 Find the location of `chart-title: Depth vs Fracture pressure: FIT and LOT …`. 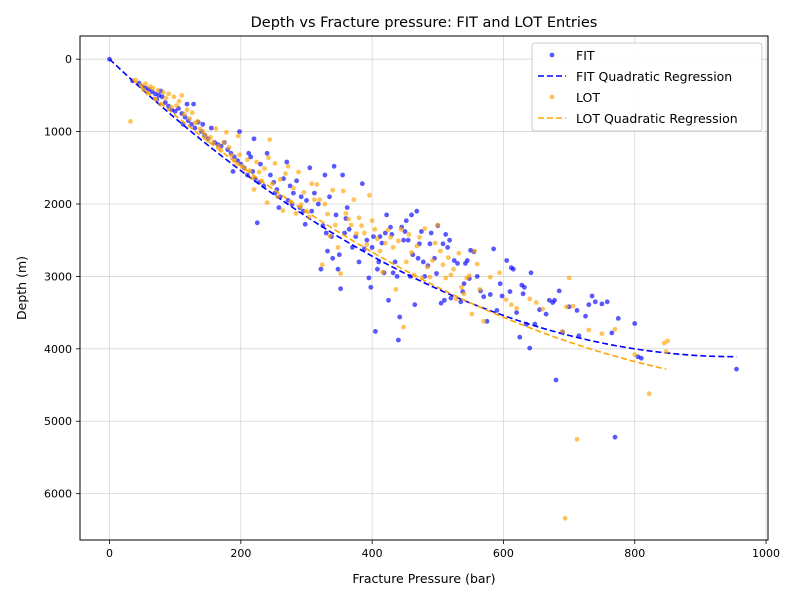

chart-title: Depth vs Fracture pressure: FIT and LOT … is located at coordinates (424, 23).